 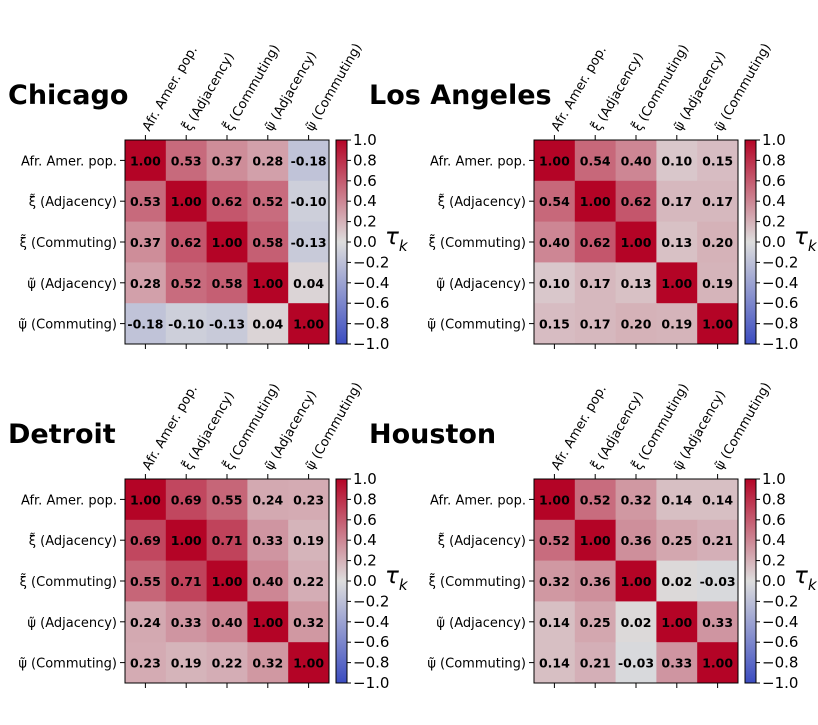 I want to click on cell-value-label: -0.03, so click(x=718, y=581).